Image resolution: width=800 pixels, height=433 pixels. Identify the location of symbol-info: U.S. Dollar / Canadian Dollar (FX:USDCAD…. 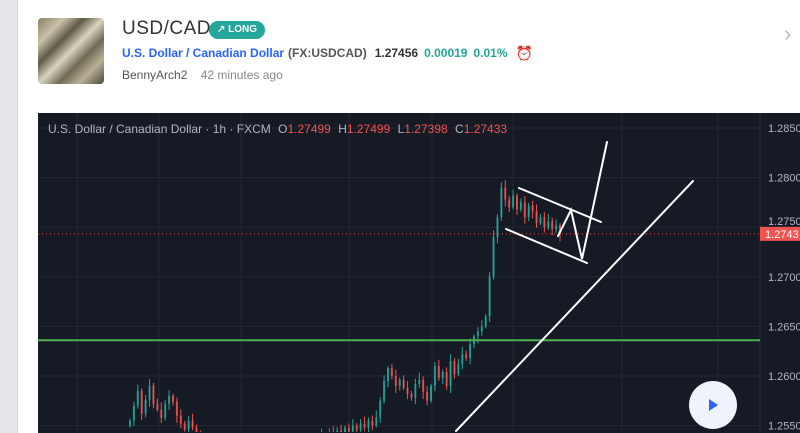
(327, 53).